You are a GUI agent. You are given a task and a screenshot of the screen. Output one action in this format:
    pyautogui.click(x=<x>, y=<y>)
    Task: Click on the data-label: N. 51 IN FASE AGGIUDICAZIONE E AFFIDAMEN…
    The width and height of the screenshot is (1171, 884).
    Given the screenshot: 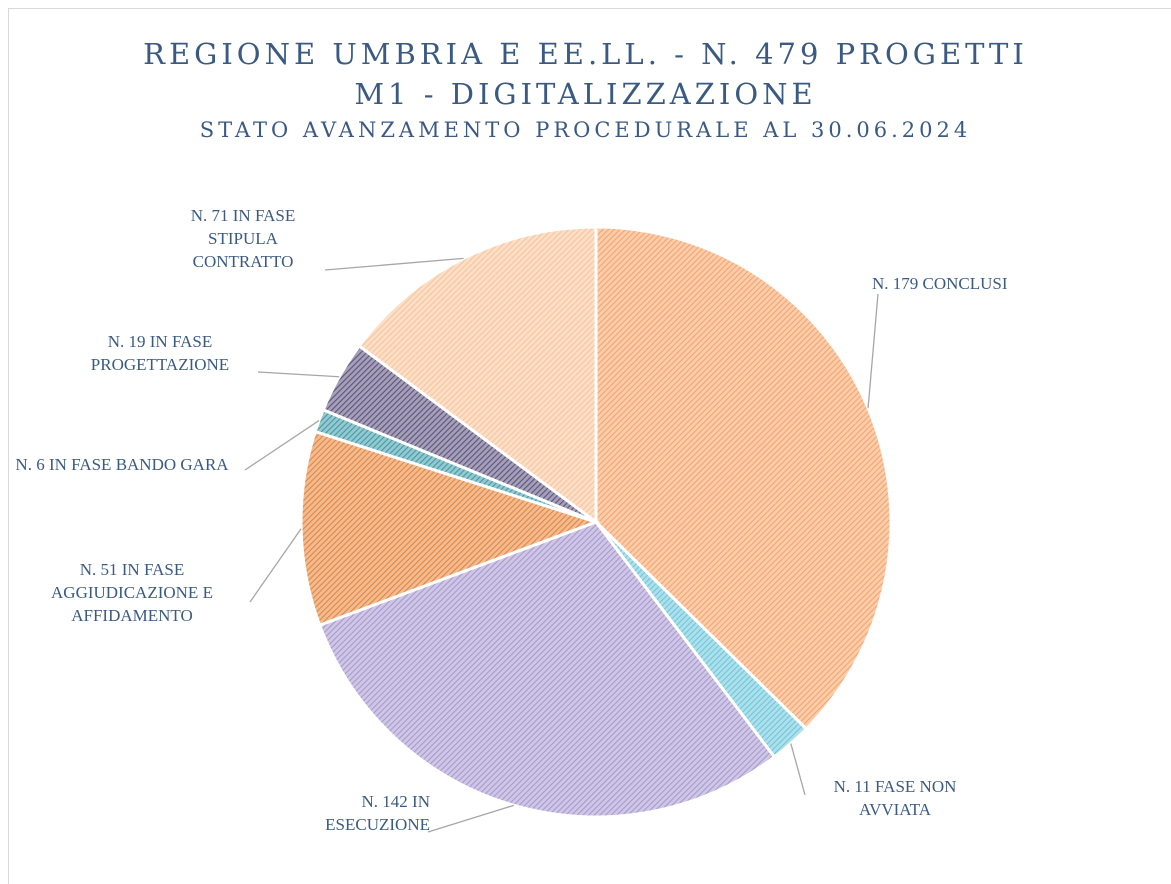 What is the action you would take?
    pyautogui.click(x=132, y=592)
    